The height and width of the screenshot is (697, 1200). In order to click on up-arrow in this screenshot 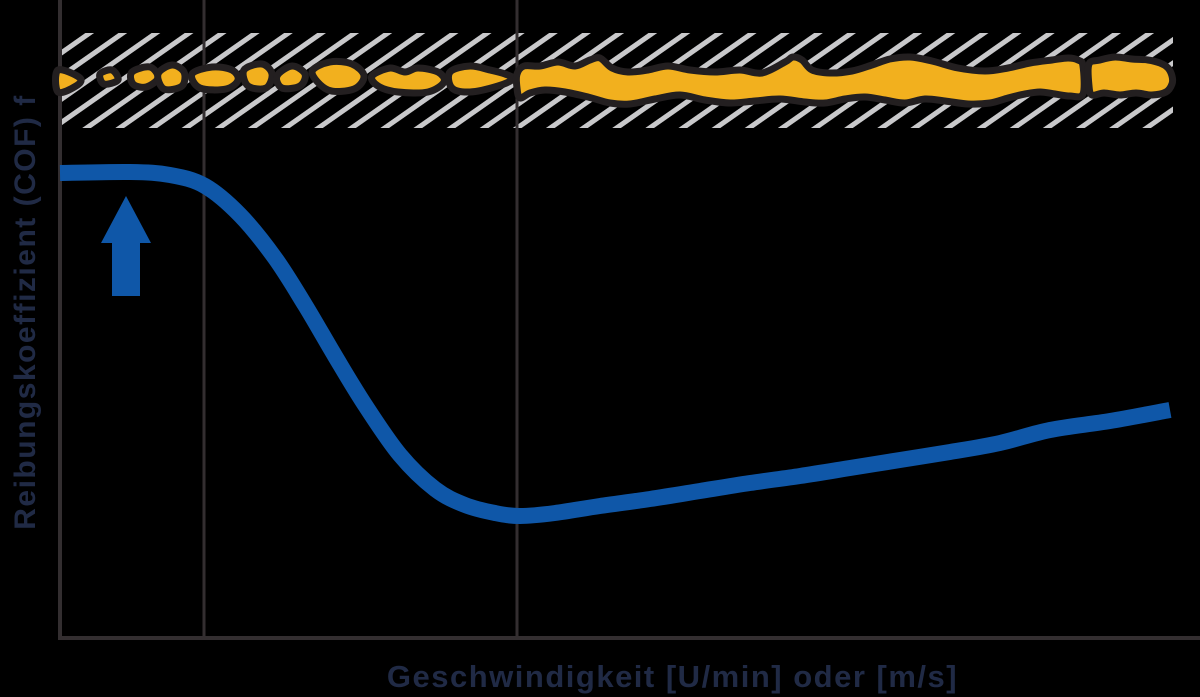, I will do `click(126, 246)`.